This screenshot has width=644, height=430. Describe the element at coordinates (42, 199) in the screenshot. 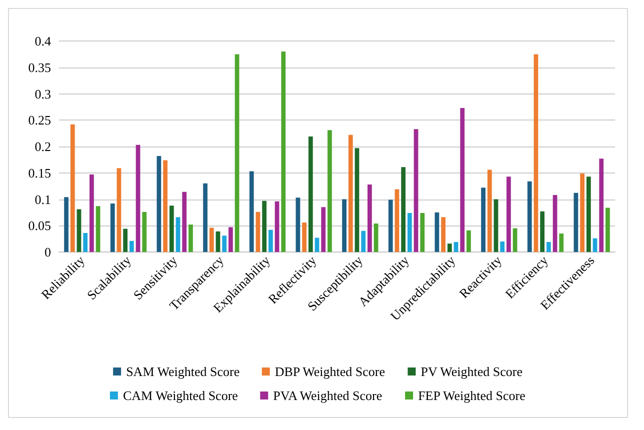

I see `y-tick-label: 0.1` at that location.